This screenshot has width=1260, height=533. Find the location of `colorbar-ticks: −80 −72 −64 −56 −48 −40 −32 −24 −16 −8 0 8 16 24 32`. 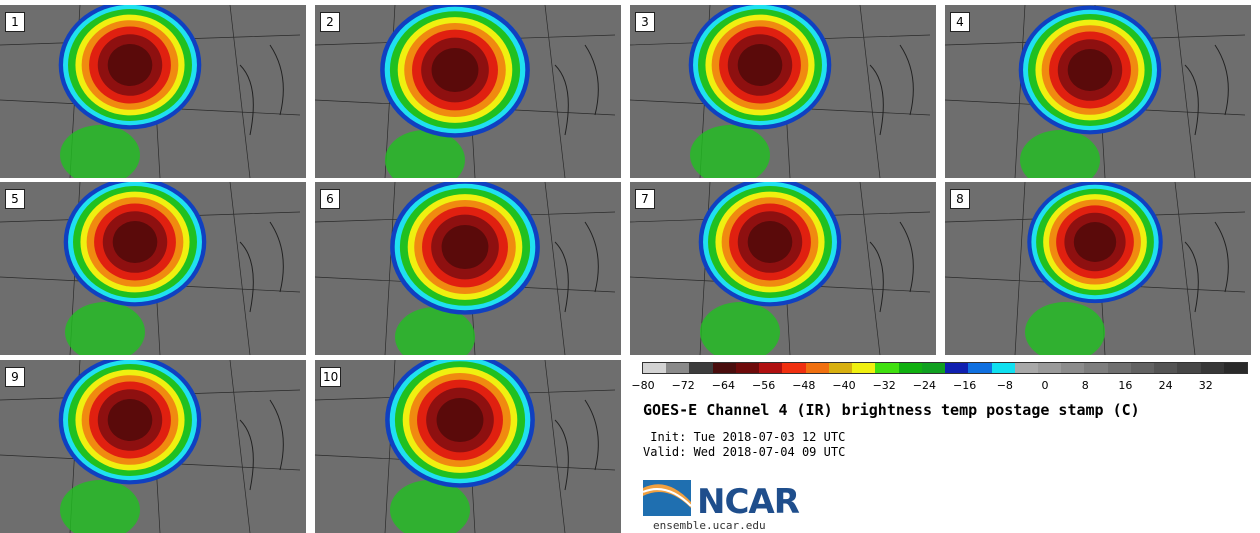

colorbar-ticks: −80 −72 −64 −56 −48 −40 −32 −24 −16 −8 0 8 16 24 32 is located at coordinates (945, 386).